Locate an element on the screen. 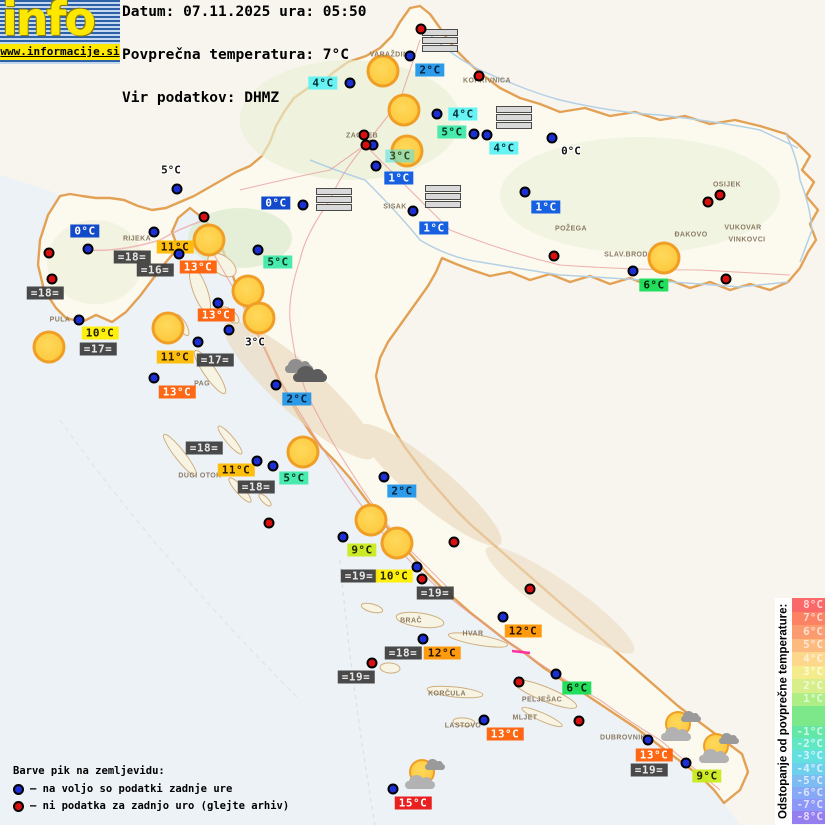 The width and height of the screenshot is (825, 825). header-date-line: Datum: 07.11.2025 ura: 05:50 is located at coordinates (244, 12).